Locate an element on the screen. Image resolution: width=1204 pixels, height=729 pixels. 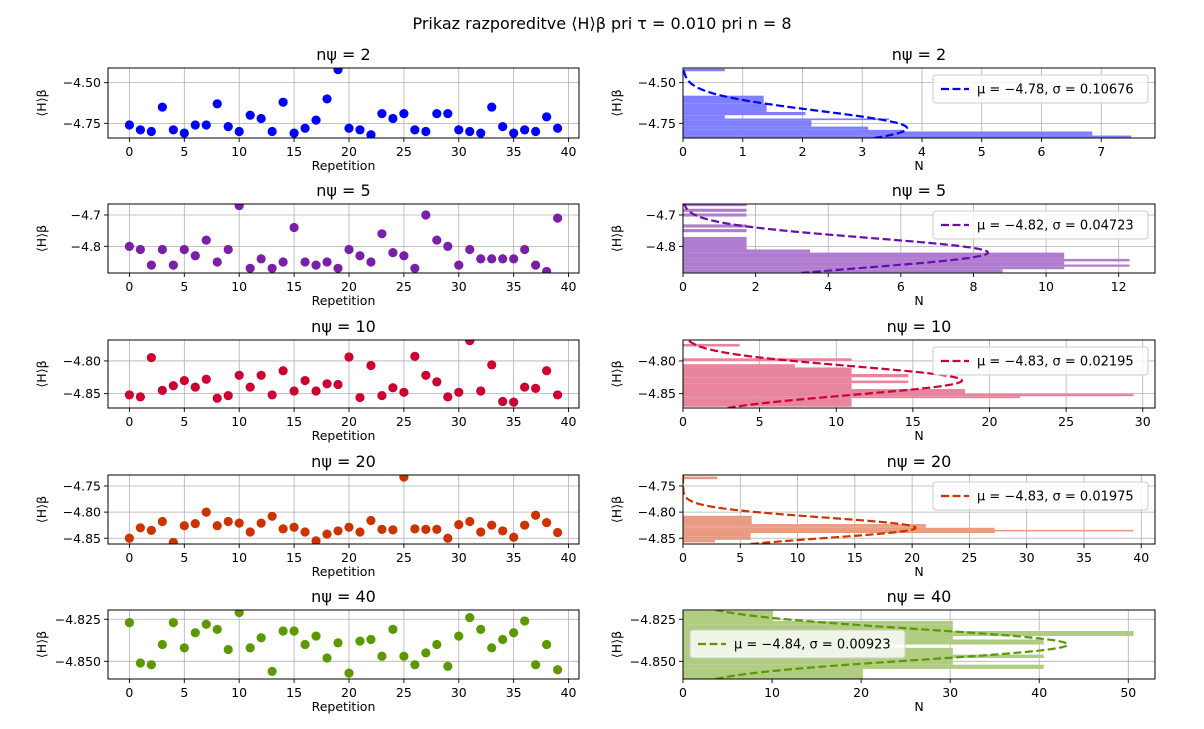
legend-label: μ = −4.83, σ = 0.01975 is located at coordinates (1055, 497).